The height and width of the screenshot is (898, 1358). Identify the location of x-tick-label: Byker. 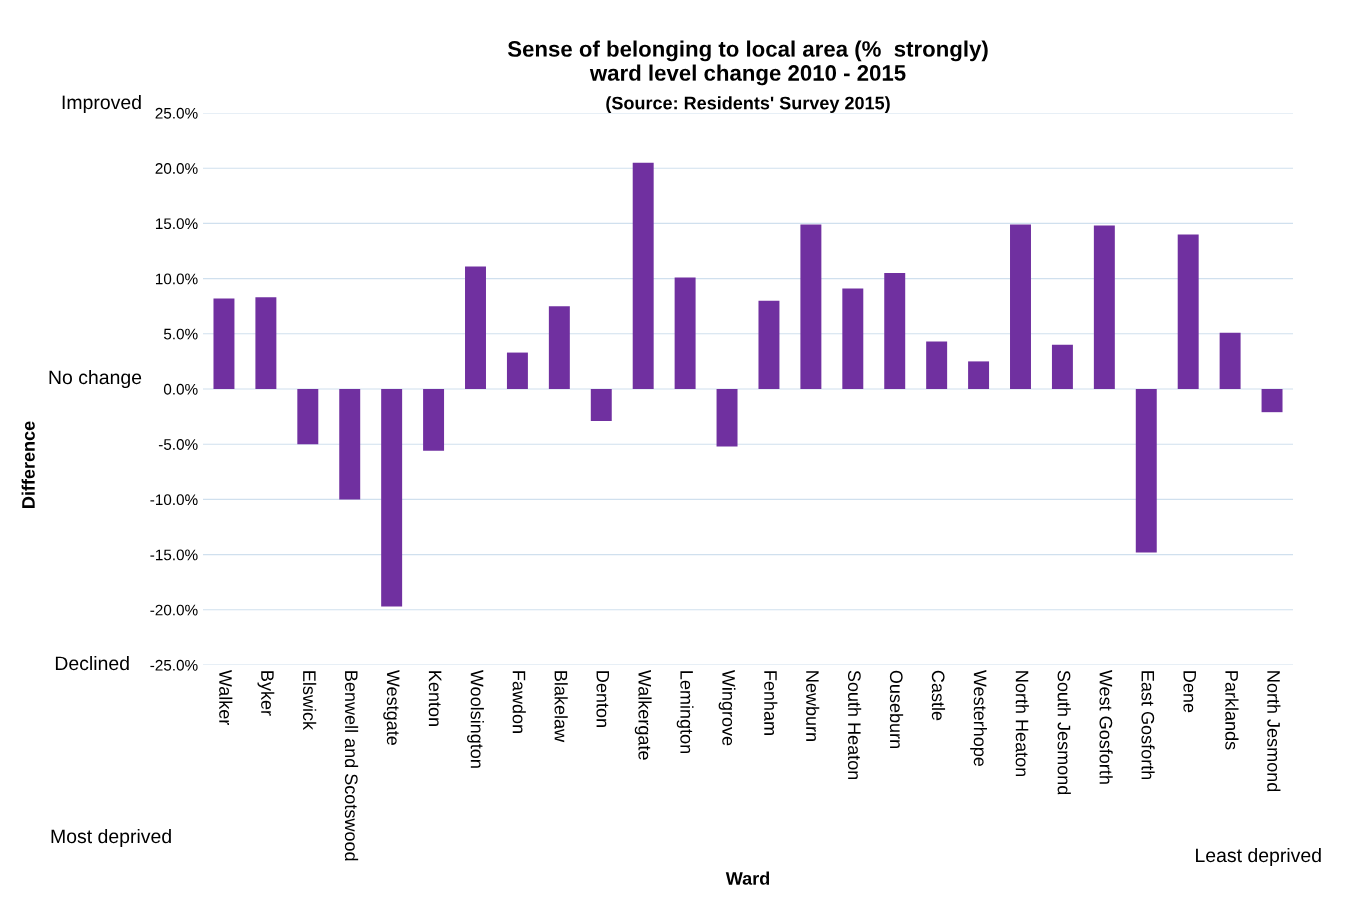
(266, 693).